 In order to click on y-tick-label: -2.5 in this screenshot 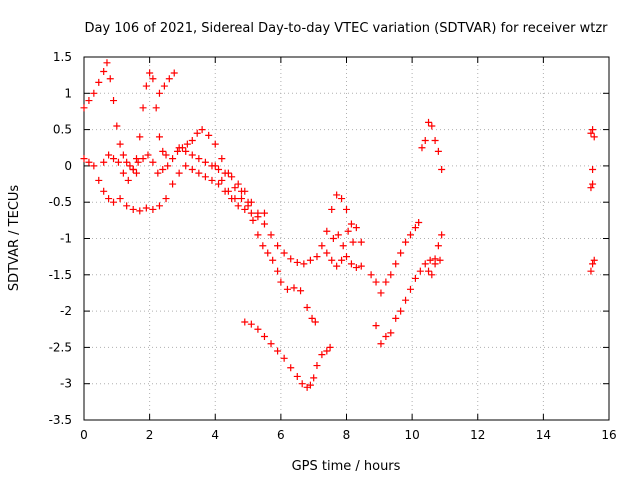, I will do `click(60, 347)`.